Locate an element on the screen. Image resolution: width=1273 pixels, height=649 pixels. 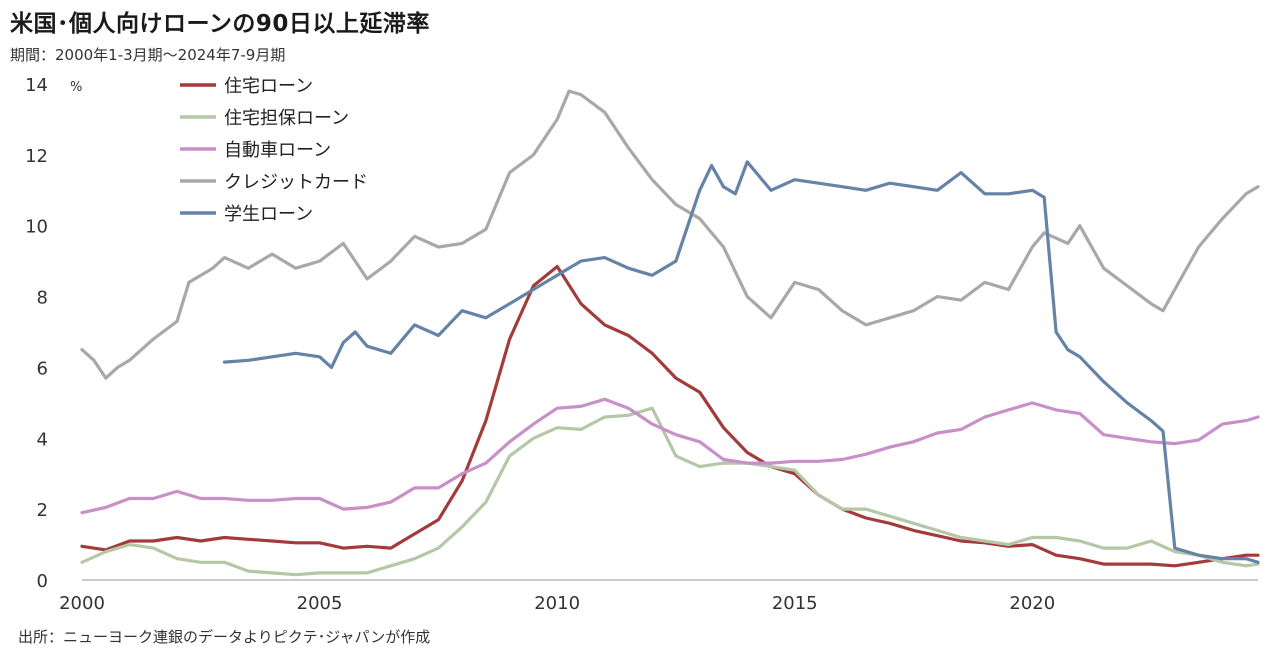
x-tick-label: 2005 is located at coordinates (320, 603).